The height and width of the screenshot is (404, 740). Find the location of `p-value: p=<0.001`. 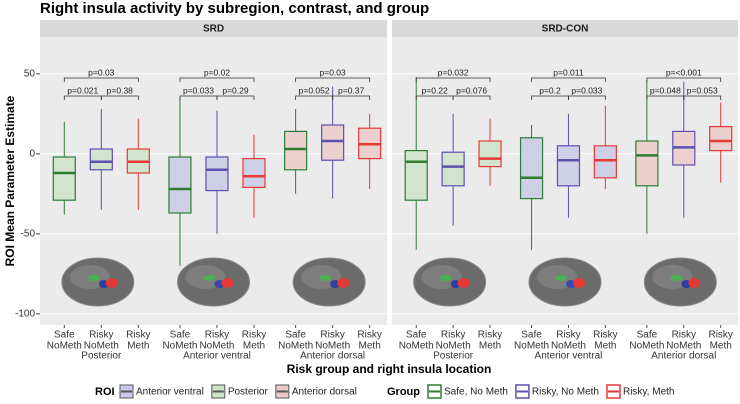

p-value: p=<0.001 is located at coordinates (684, 72).